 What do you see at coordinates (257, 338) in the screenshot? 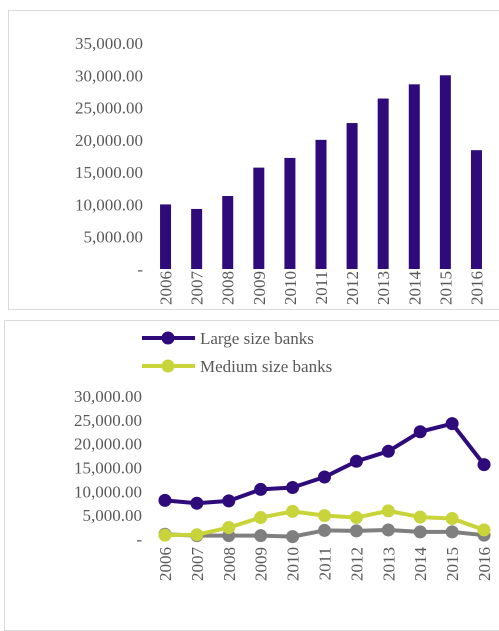
I see `legend-label: Large size banks` at bounding box center [257, 338].